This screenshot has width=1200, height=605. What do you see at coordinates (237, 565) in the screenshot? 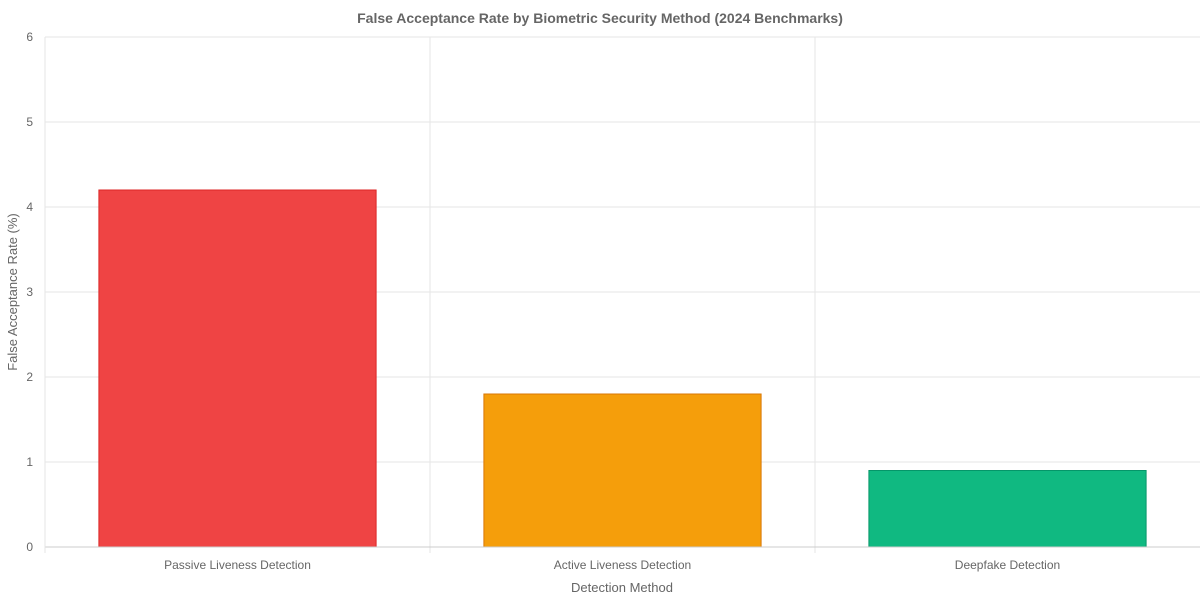
I see `x-tick-label: Passive Liveness Detection` at bounding box center [237, 565].